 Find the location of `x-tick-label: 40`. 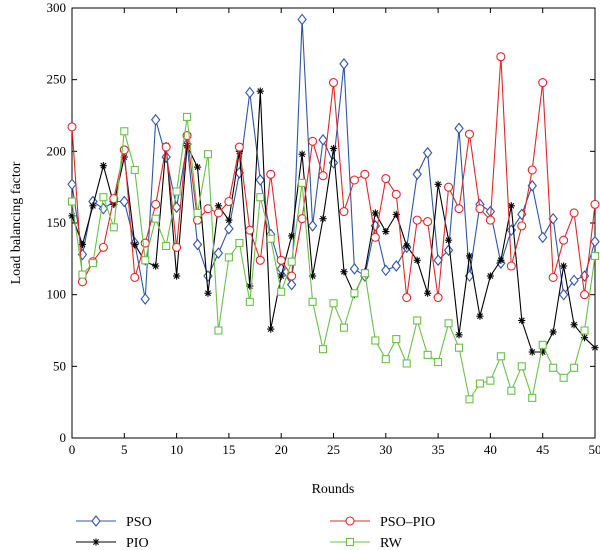

x-tick-label: 40 is located at coordinates (490, 449).